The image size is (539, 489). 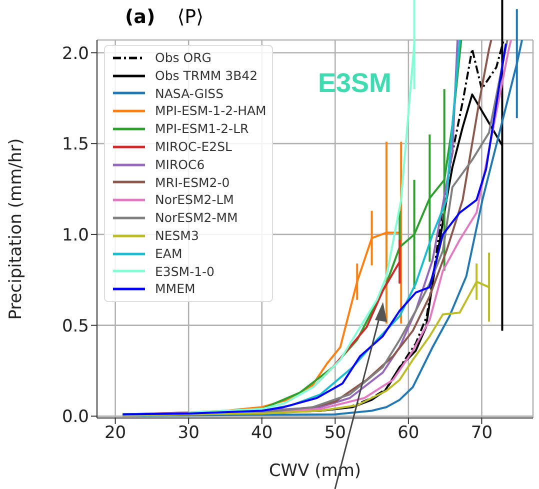 I want to click on legend-label: MRI-ESM2-0, so click(x=192, y=183).